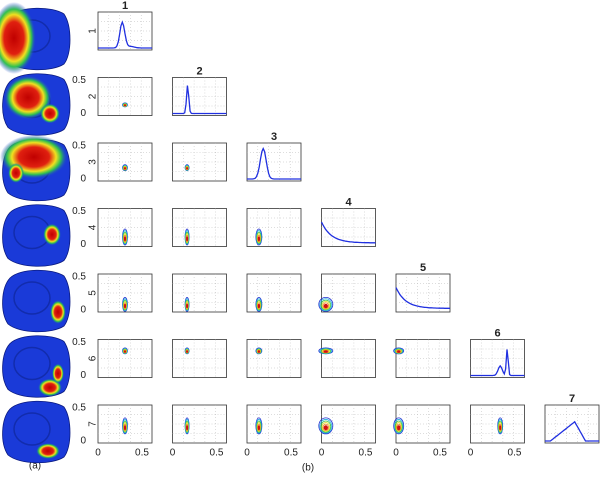 The width and height of the screenshot is (600, 478). I want to click on subplot: 5, so click(423, 287).